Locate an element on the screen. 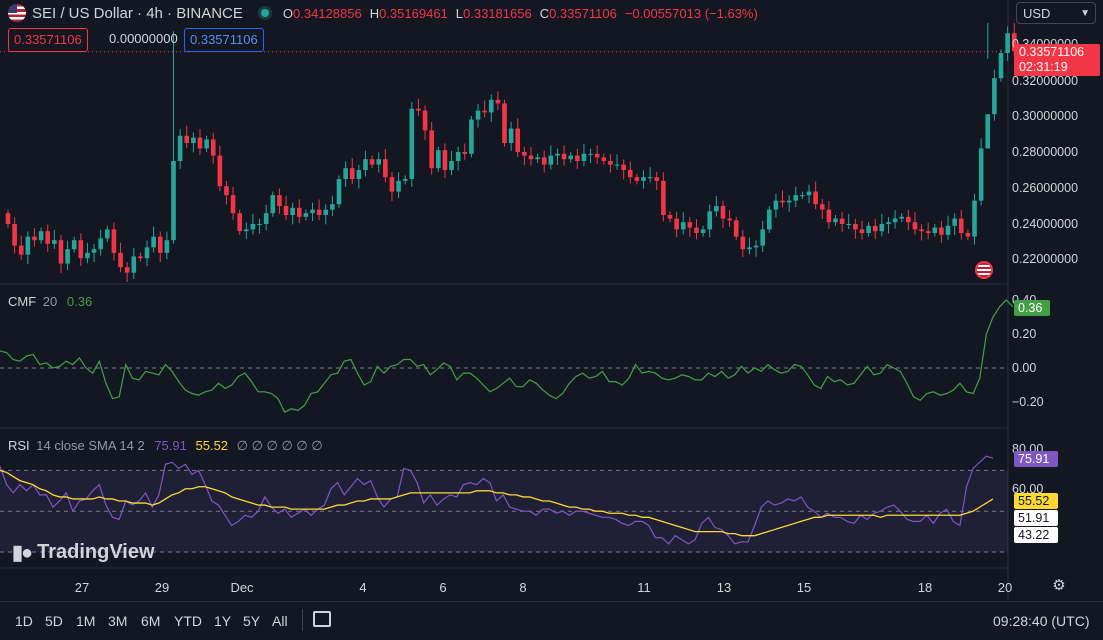 This screenshot has width=1103, height=640. ohlc-low: L0.33181656 is located at coordinates (493, 13).